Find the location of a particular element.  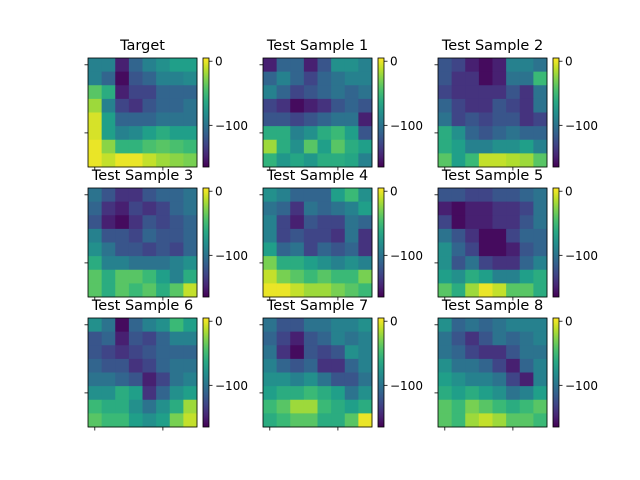

colorbar-tick-label: −100 is located at coordinates (581, 126).